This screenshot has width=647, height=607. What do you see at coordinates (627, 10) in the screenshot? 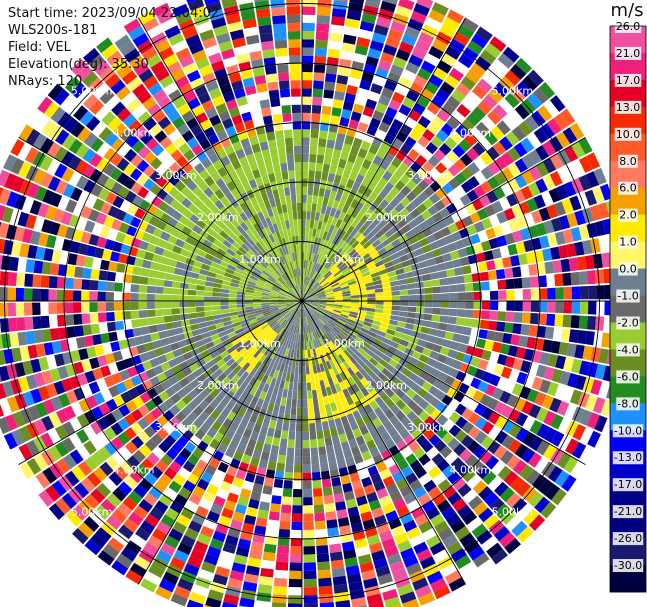
I see `colorbar-unit-title: m/s` at bounding box center [627, 10].